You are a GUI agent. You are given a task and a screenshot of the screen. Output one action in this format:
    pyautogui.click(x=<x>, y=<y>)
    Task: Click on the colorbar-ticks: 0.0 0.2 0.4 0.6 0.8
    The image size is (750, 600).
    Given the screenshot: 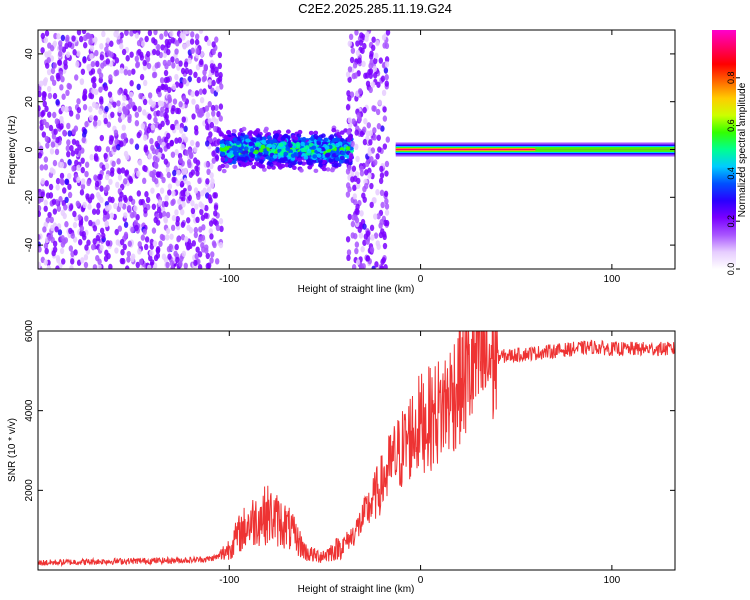 What is the action you would take?
    pyautogui.click(x=733, y=173)
    